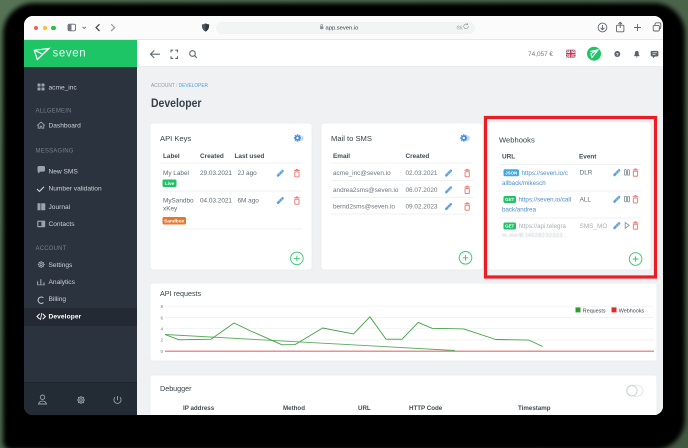 The width and height of the screenshot is (688, 448). I want to click on svg-text: Settings, so click(60, 265).